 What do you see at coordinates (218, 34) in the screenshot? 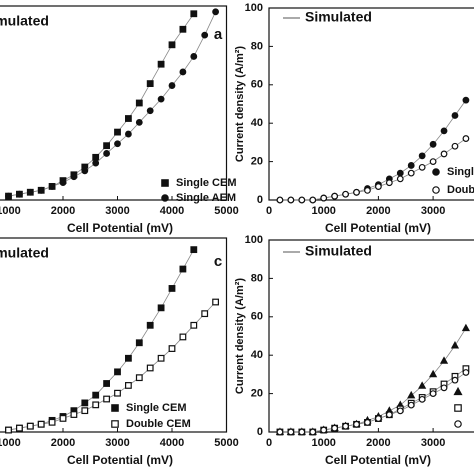
I see `panel-label: a` at bounding box center [218, 34].